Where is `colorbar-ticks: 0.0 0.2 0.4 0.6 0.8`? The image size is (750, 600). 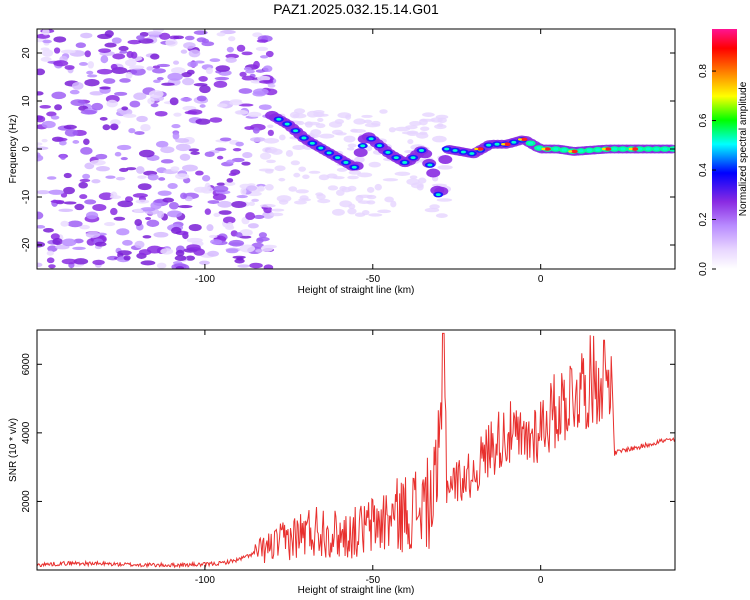
colorbar-ticks: 0.0 0.2 0.4 0.6 0.8 is located at coordinates (707, 170).